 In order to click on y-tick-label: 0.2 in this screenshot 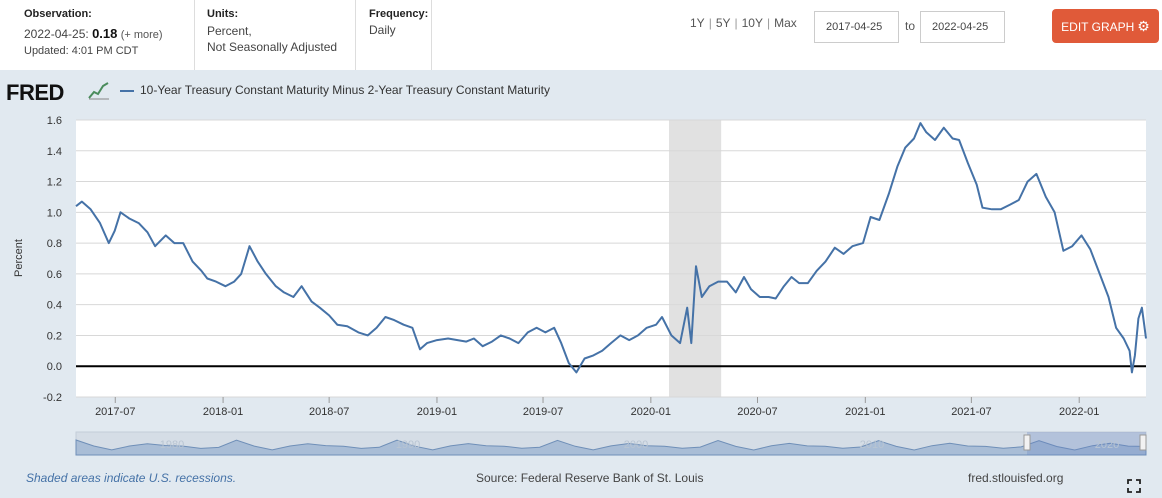, I will do `click(54, 336)`.